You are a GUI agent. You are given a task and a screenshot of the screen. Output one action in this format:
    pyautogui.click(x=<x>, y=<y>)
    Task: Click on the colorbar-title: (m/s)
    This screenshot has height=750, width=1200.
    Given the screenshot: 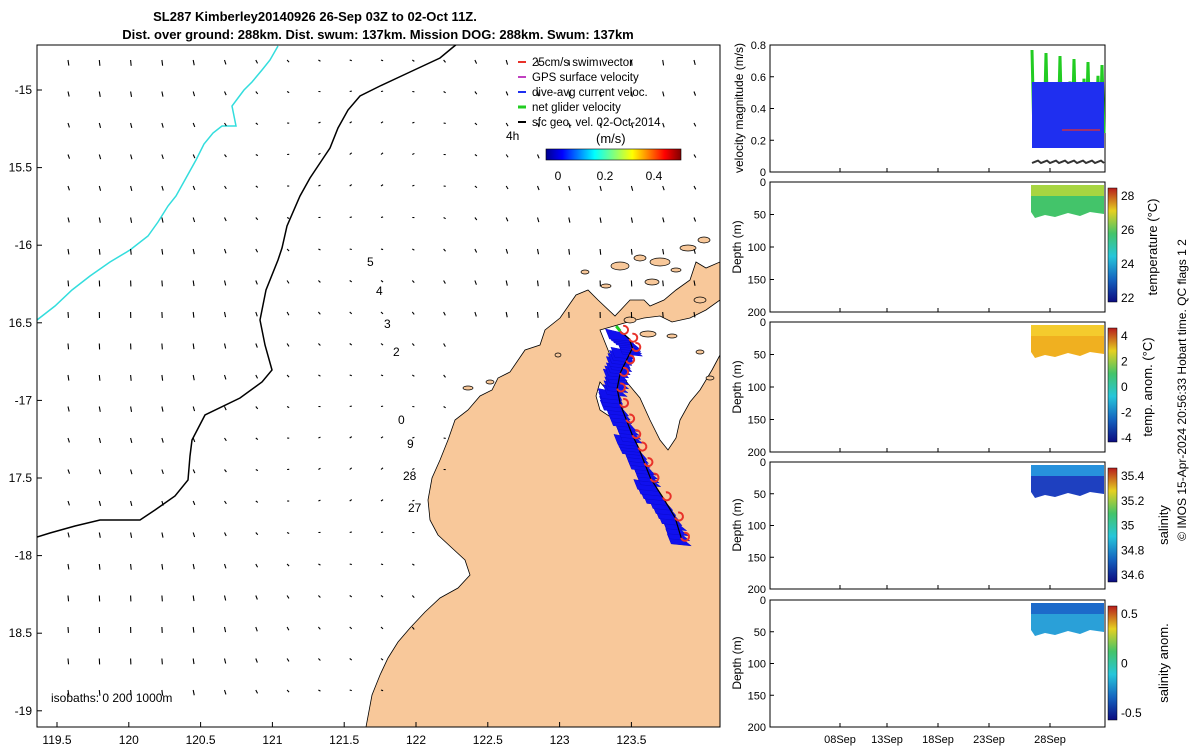 What is the action you would take?
    pyautogui.click(x=611, y=138)
    